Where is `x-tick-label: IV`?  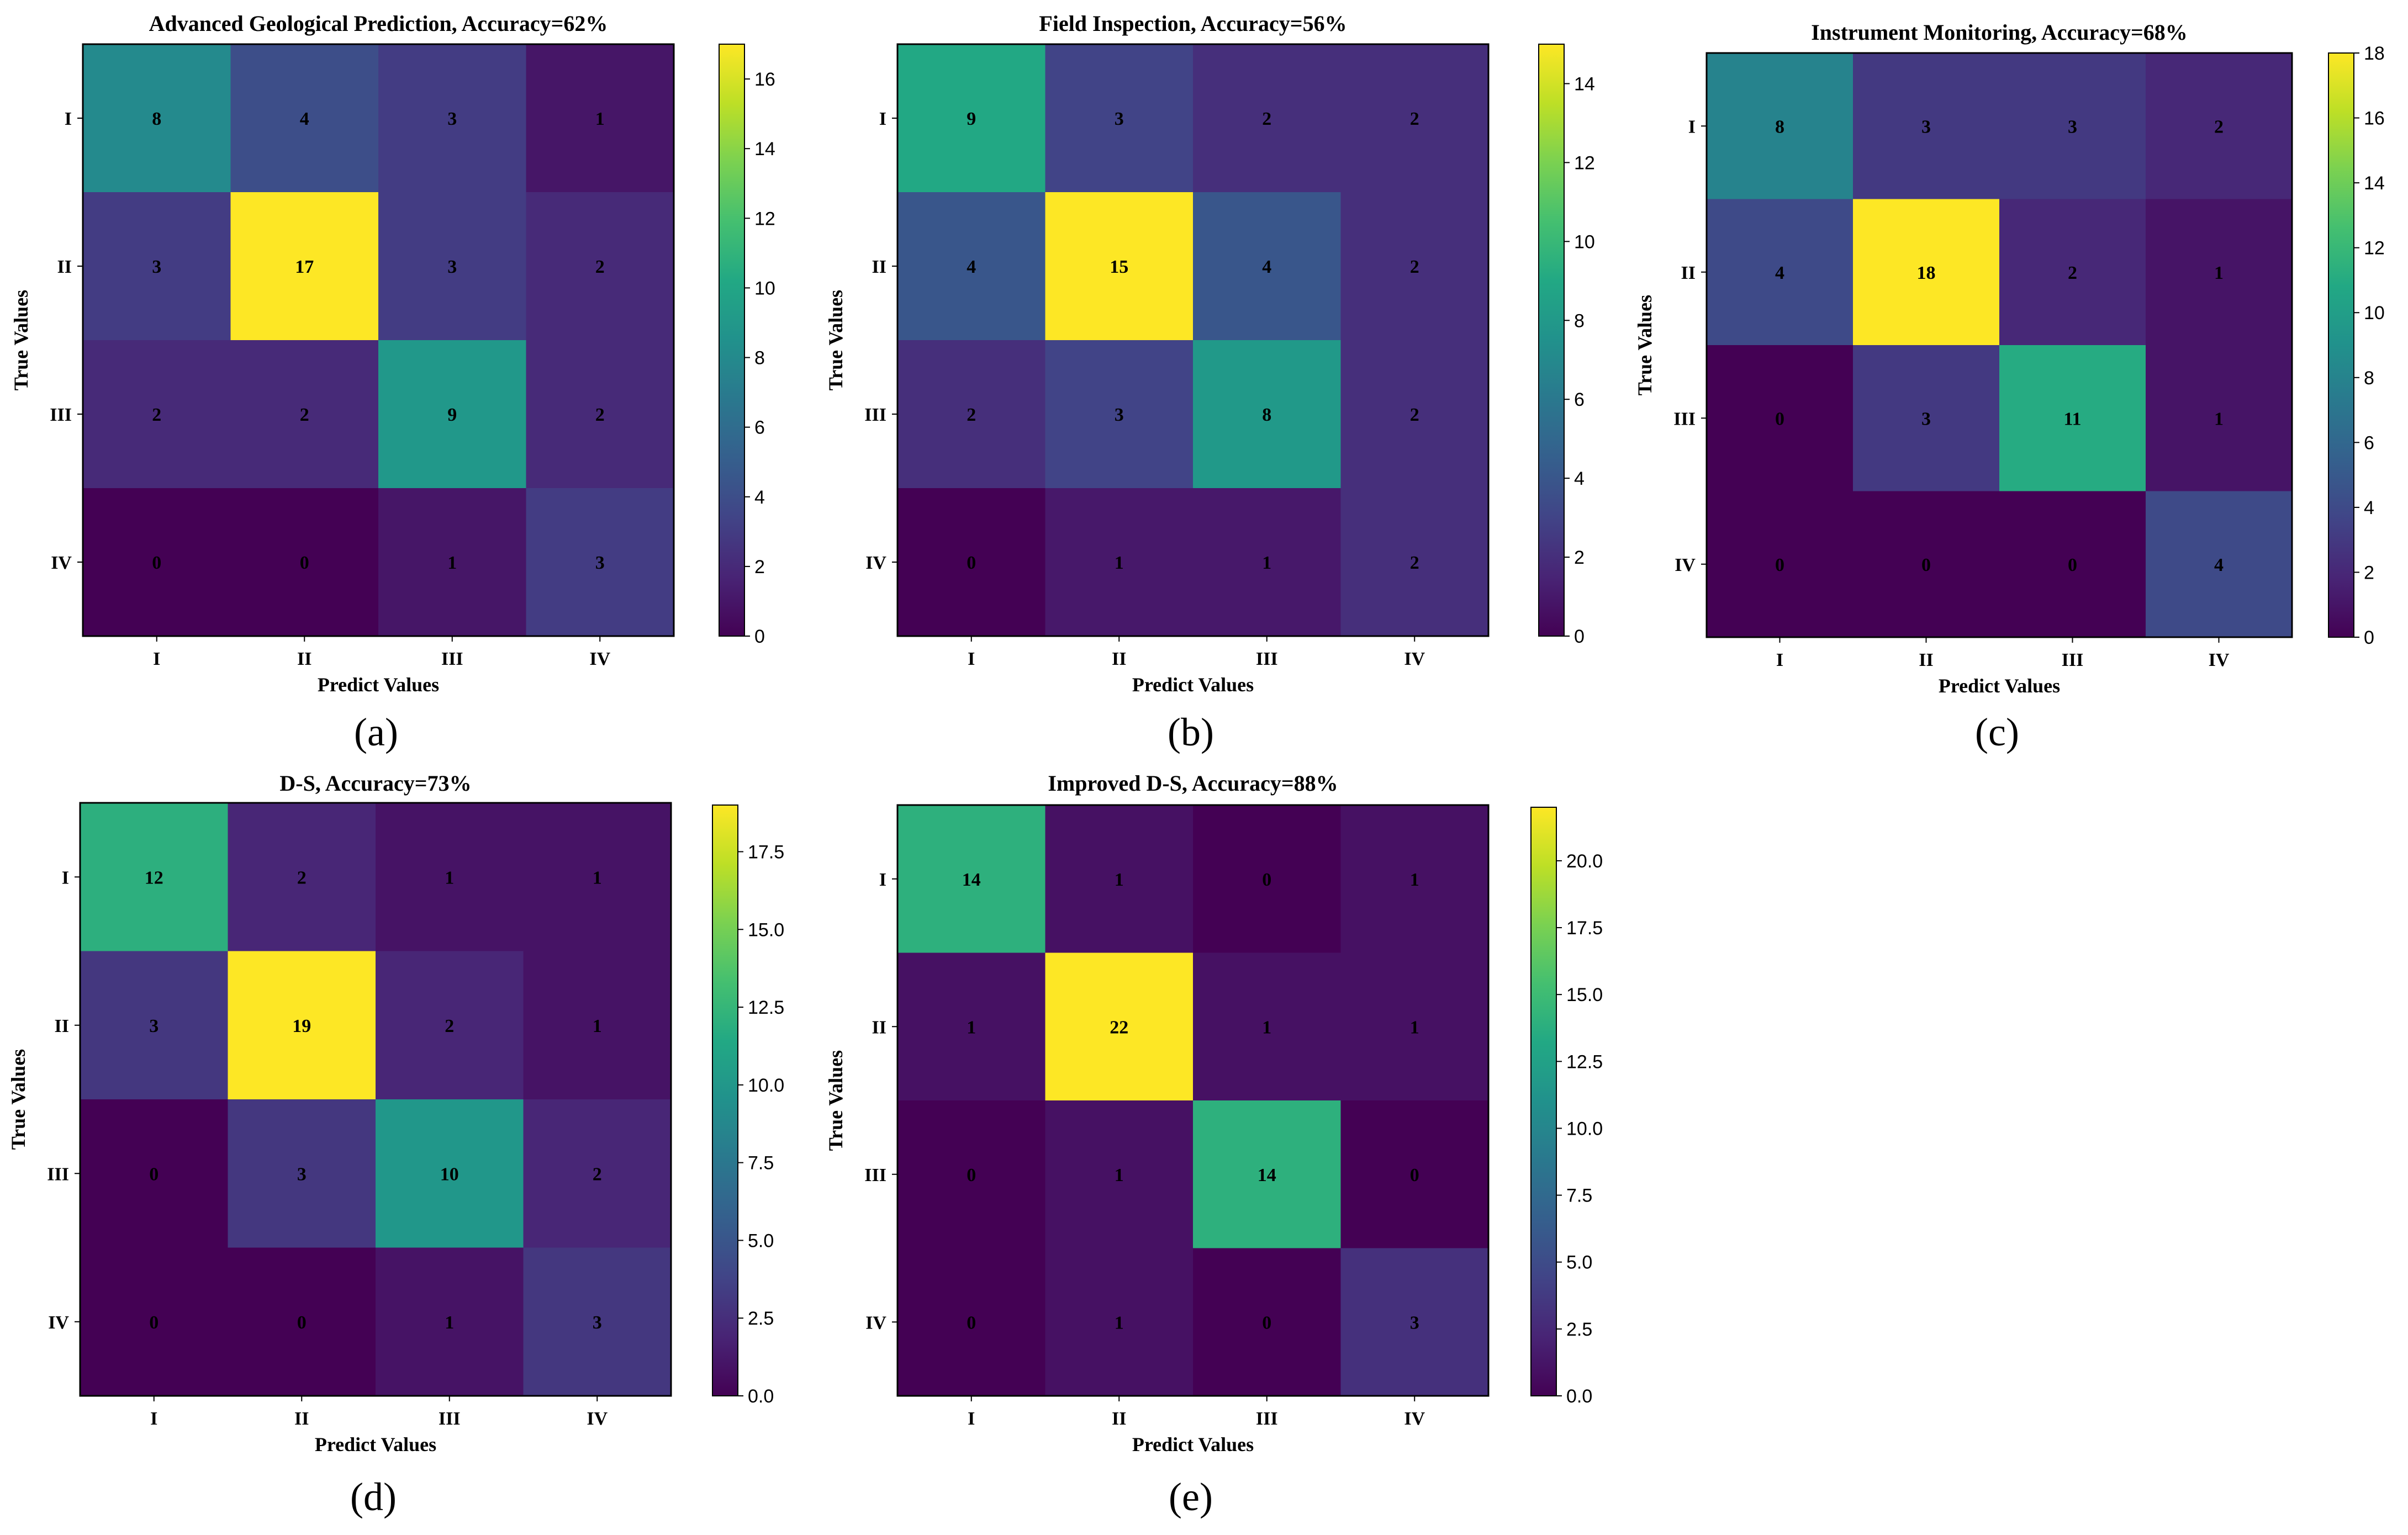 x-tick-label: IV is located at coordinates (1414, 1419).